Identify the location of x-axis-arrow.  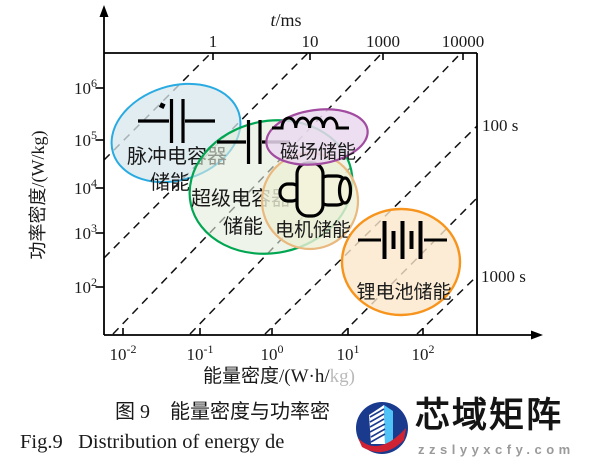
(537, 335).